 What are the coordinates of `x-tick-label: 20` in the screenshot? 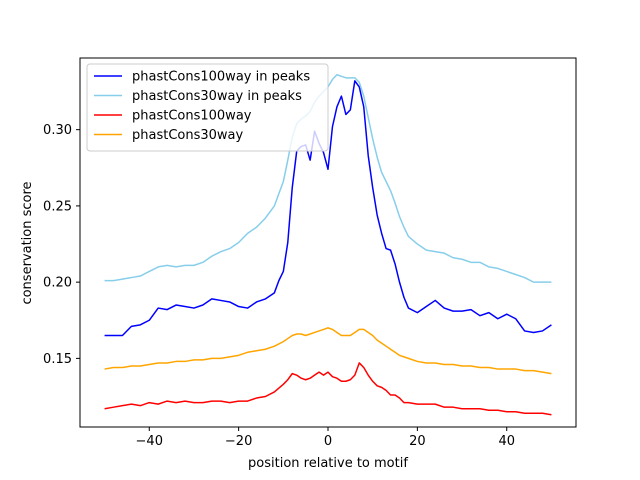 It's located at (417, 441).